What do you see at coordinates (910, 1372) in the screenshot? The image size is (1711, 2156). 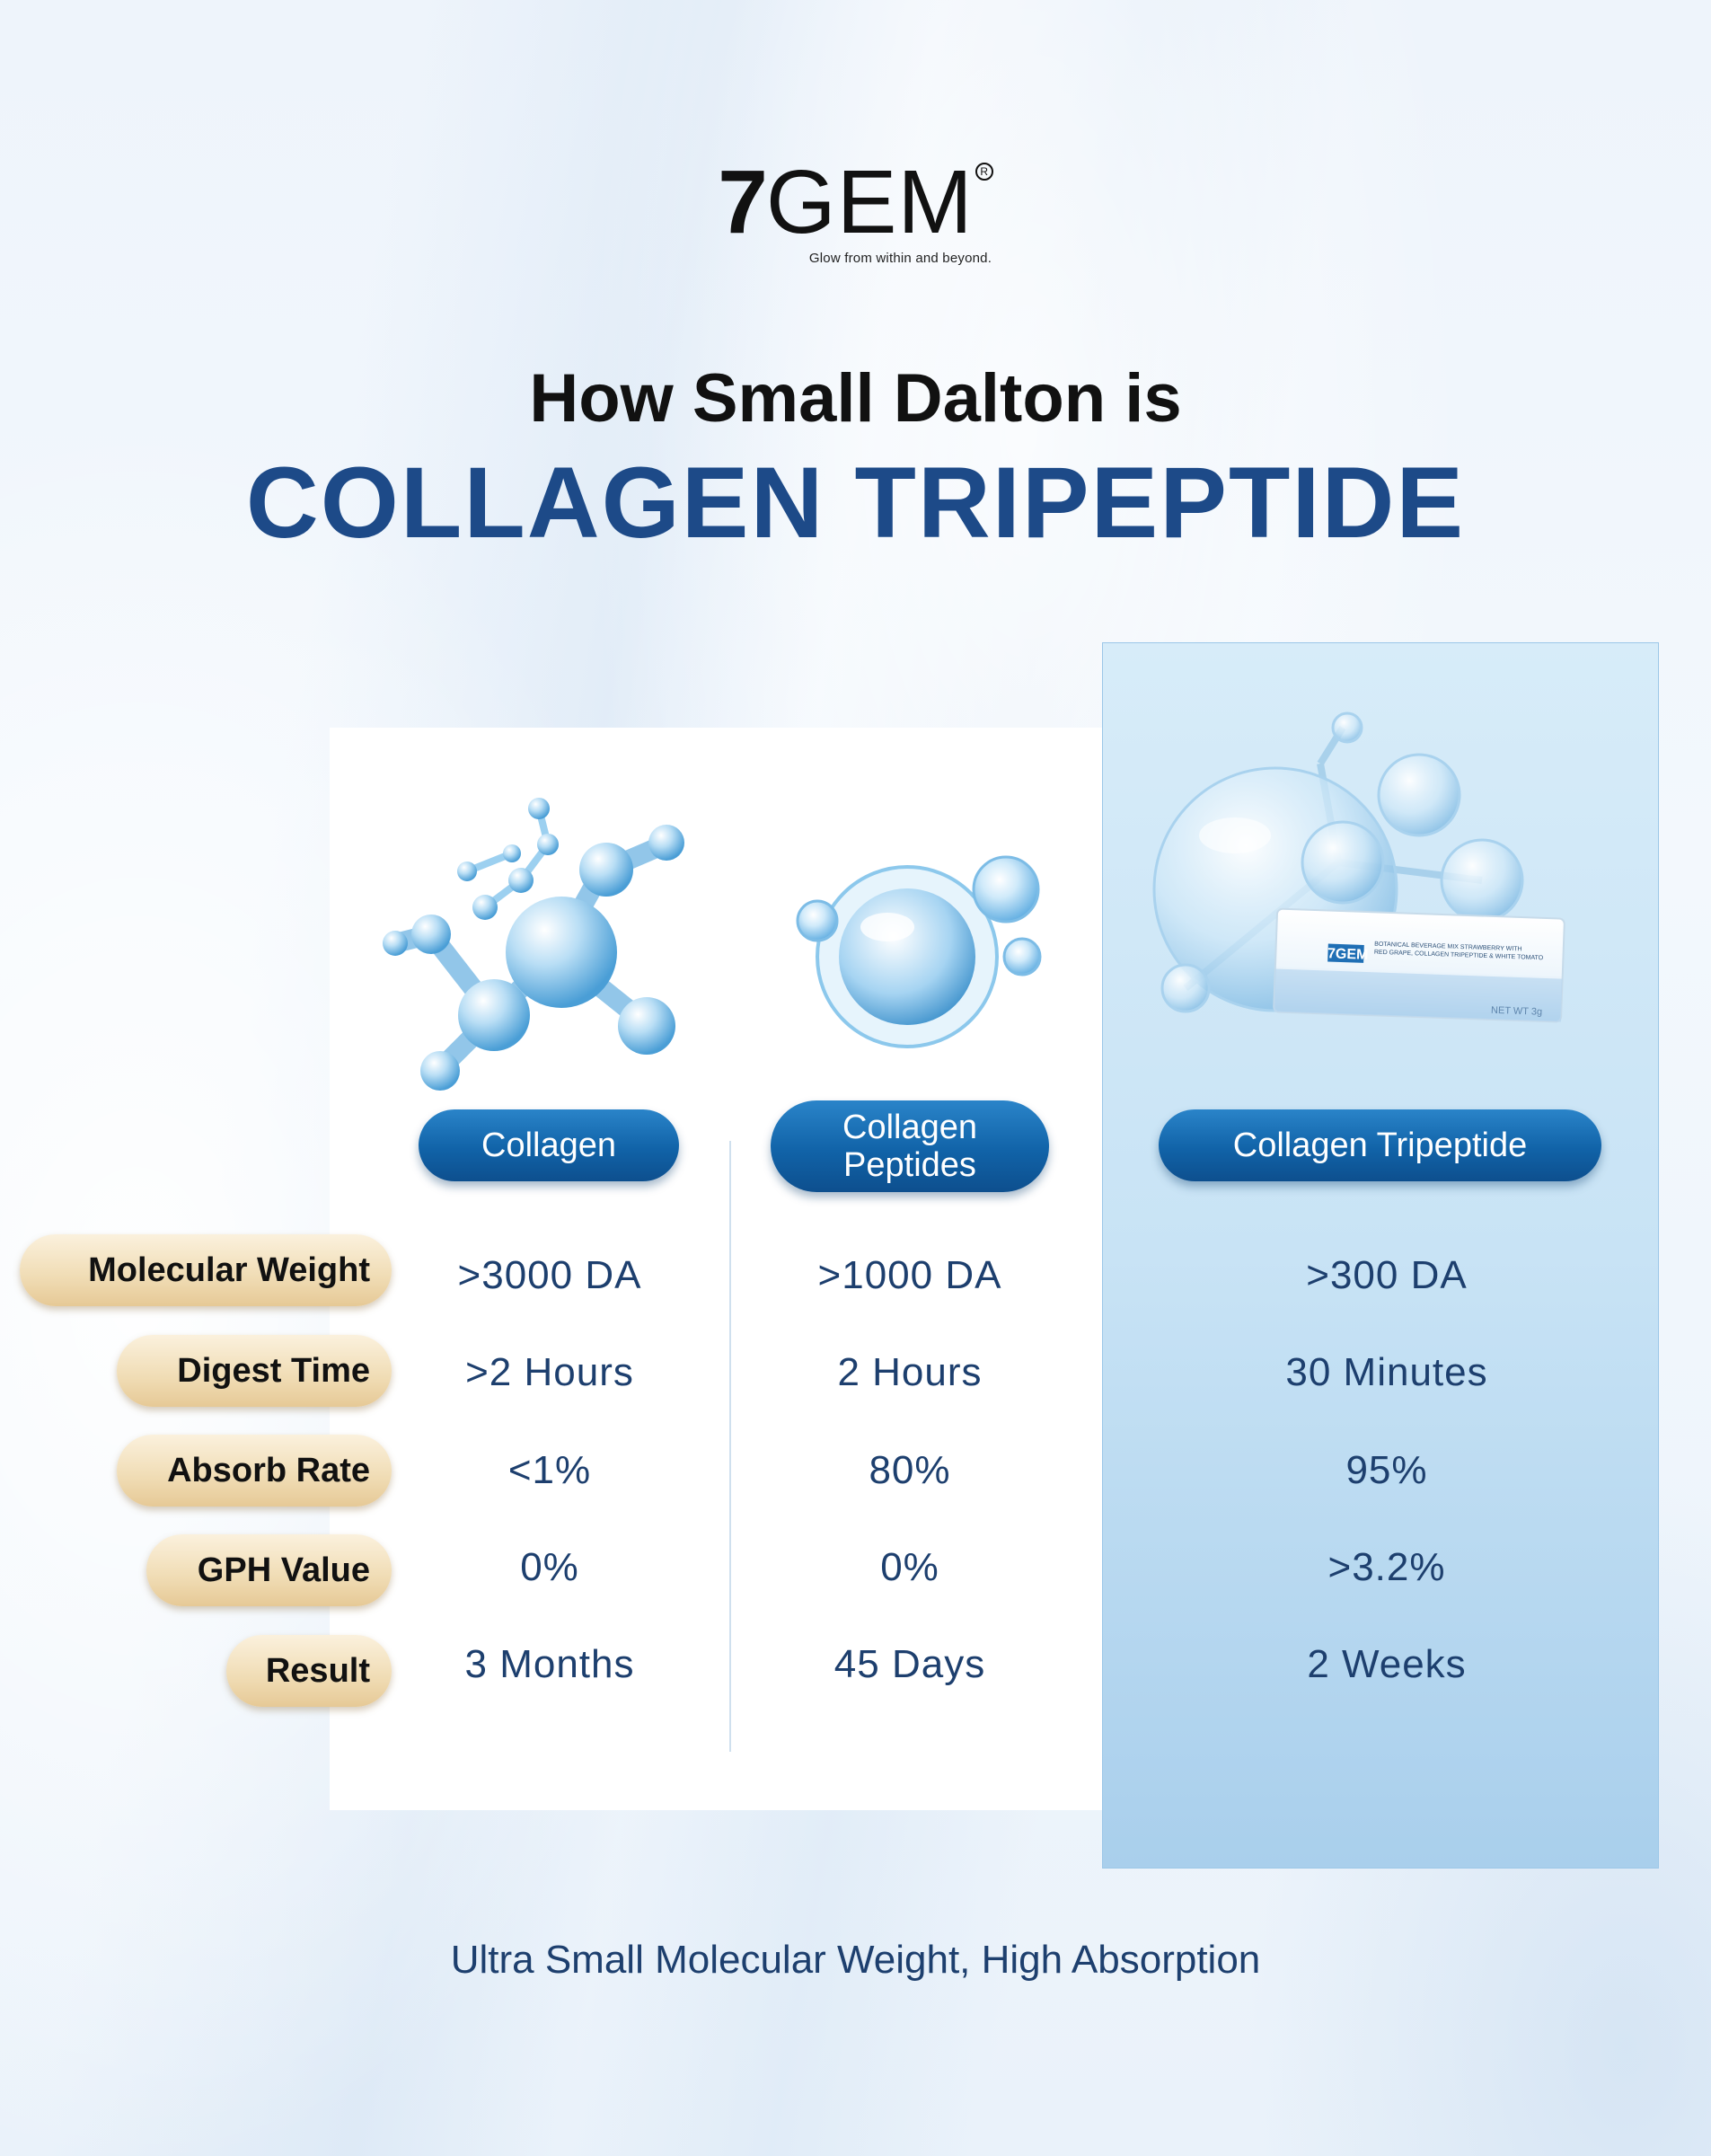 I see `value-peptides-digest-time: 2 Hours` at bounding box center [910, 1372].